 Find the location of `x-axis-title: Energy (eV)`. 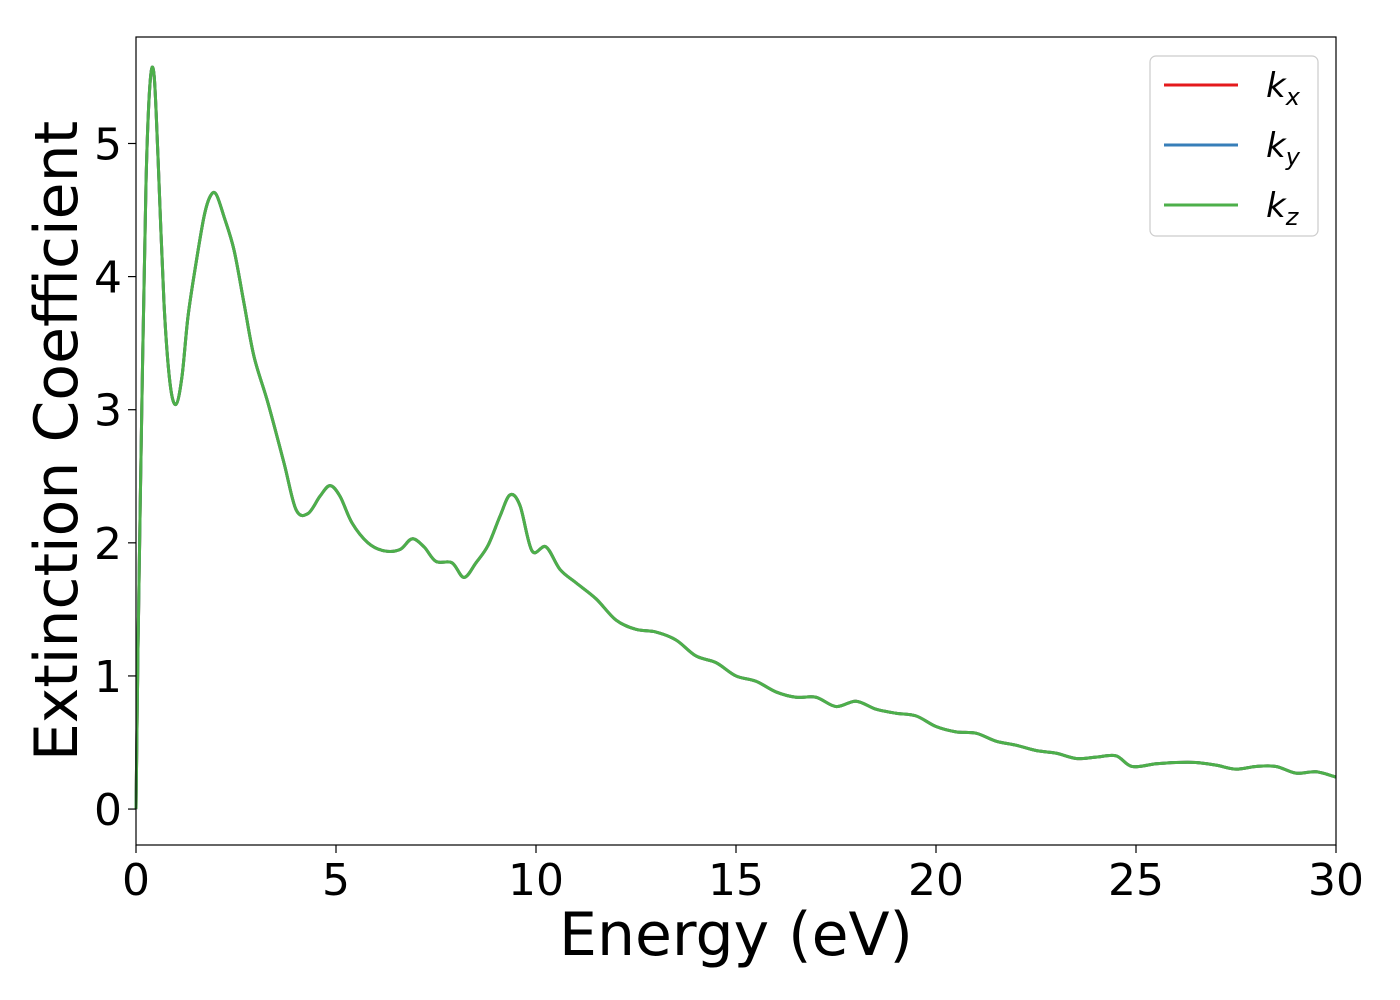

x-axis-title: Energy (eV) is located at coordinates (736, 935).